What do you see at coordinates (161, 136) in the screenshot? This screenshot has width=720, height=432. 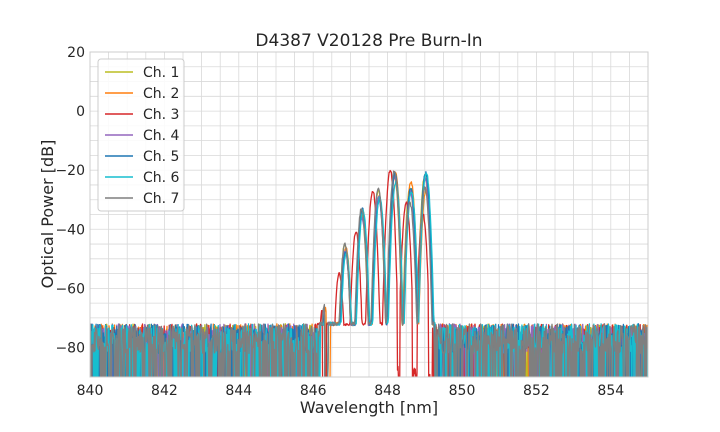 I see `legend-label: Ch. 4` at bounding box center [161, 136].